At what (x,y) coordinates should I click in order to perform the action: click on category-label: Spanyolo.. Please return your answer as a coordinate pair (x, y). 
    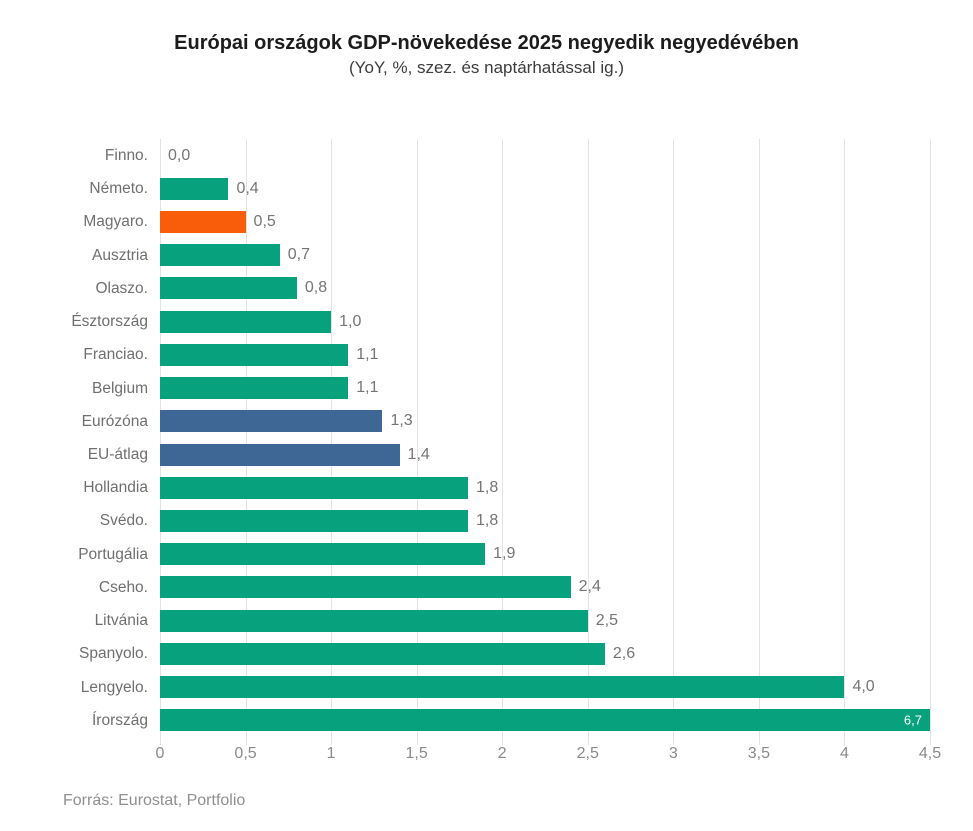
    Looking at the image, I should click on (113, 654).